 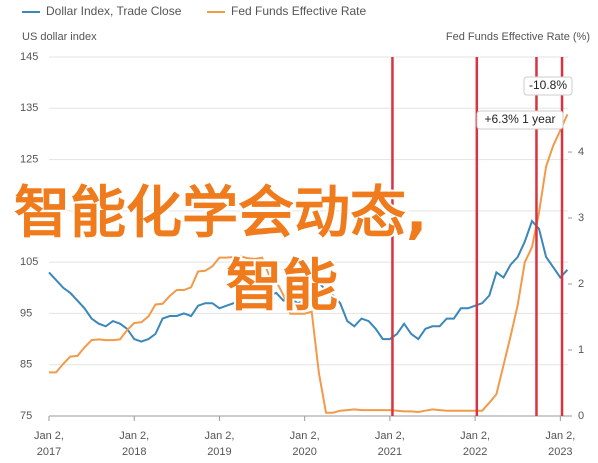 I want to click on annotation: +6.3% 1 year, so click(x=519, y=119).